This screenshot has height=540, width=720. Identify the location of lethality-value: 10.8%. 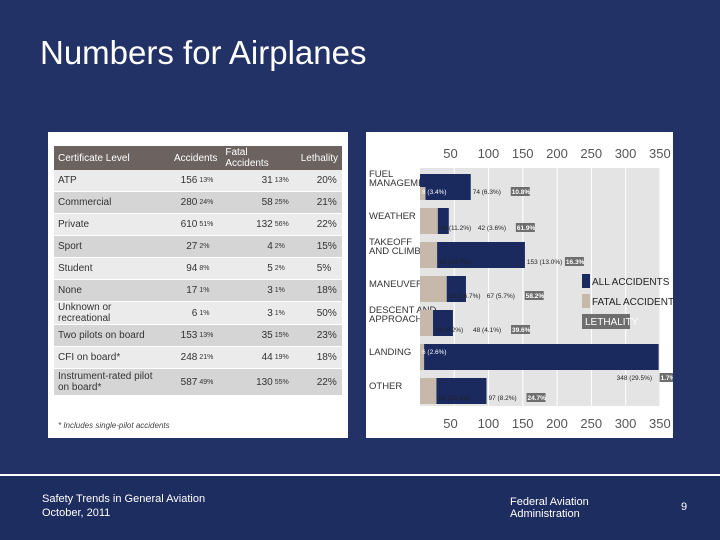
(521, 192).